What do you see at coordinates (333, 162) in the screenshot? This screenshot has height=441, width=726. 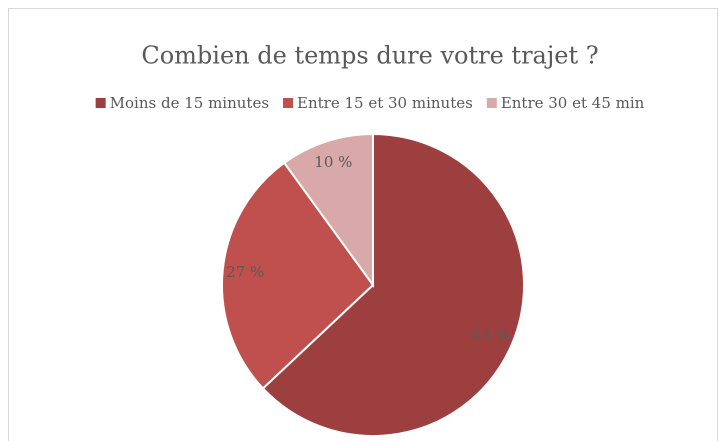 I see `data-label: 10 %` at bounding box center [333, 162].